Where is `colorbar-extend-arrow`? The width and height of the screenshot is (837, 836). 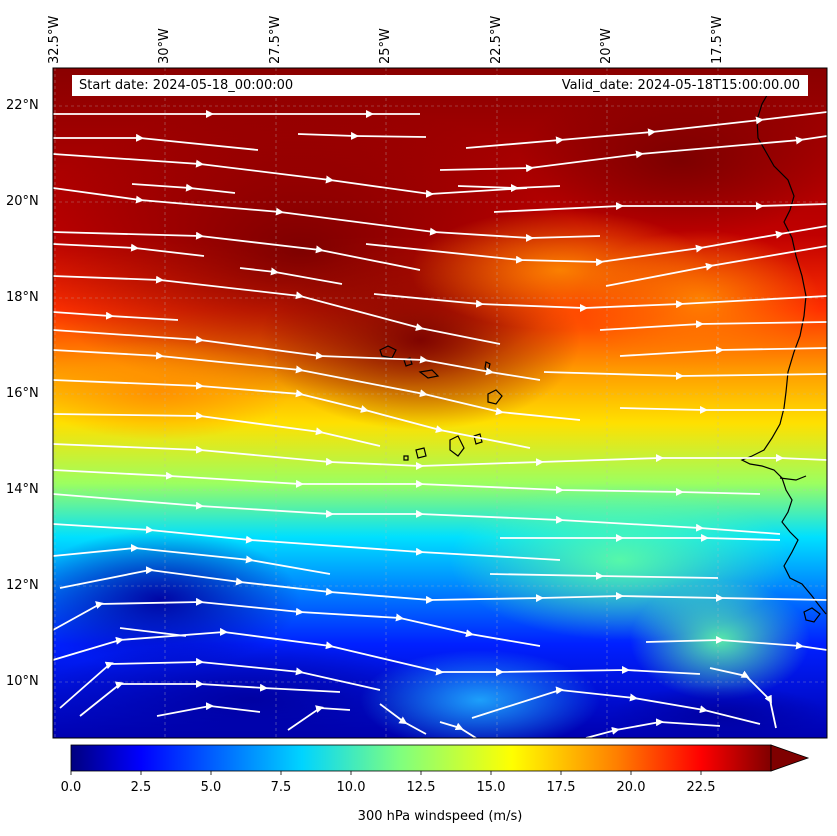 colorbar-extend-arrow is located at coordinates (790, 758).